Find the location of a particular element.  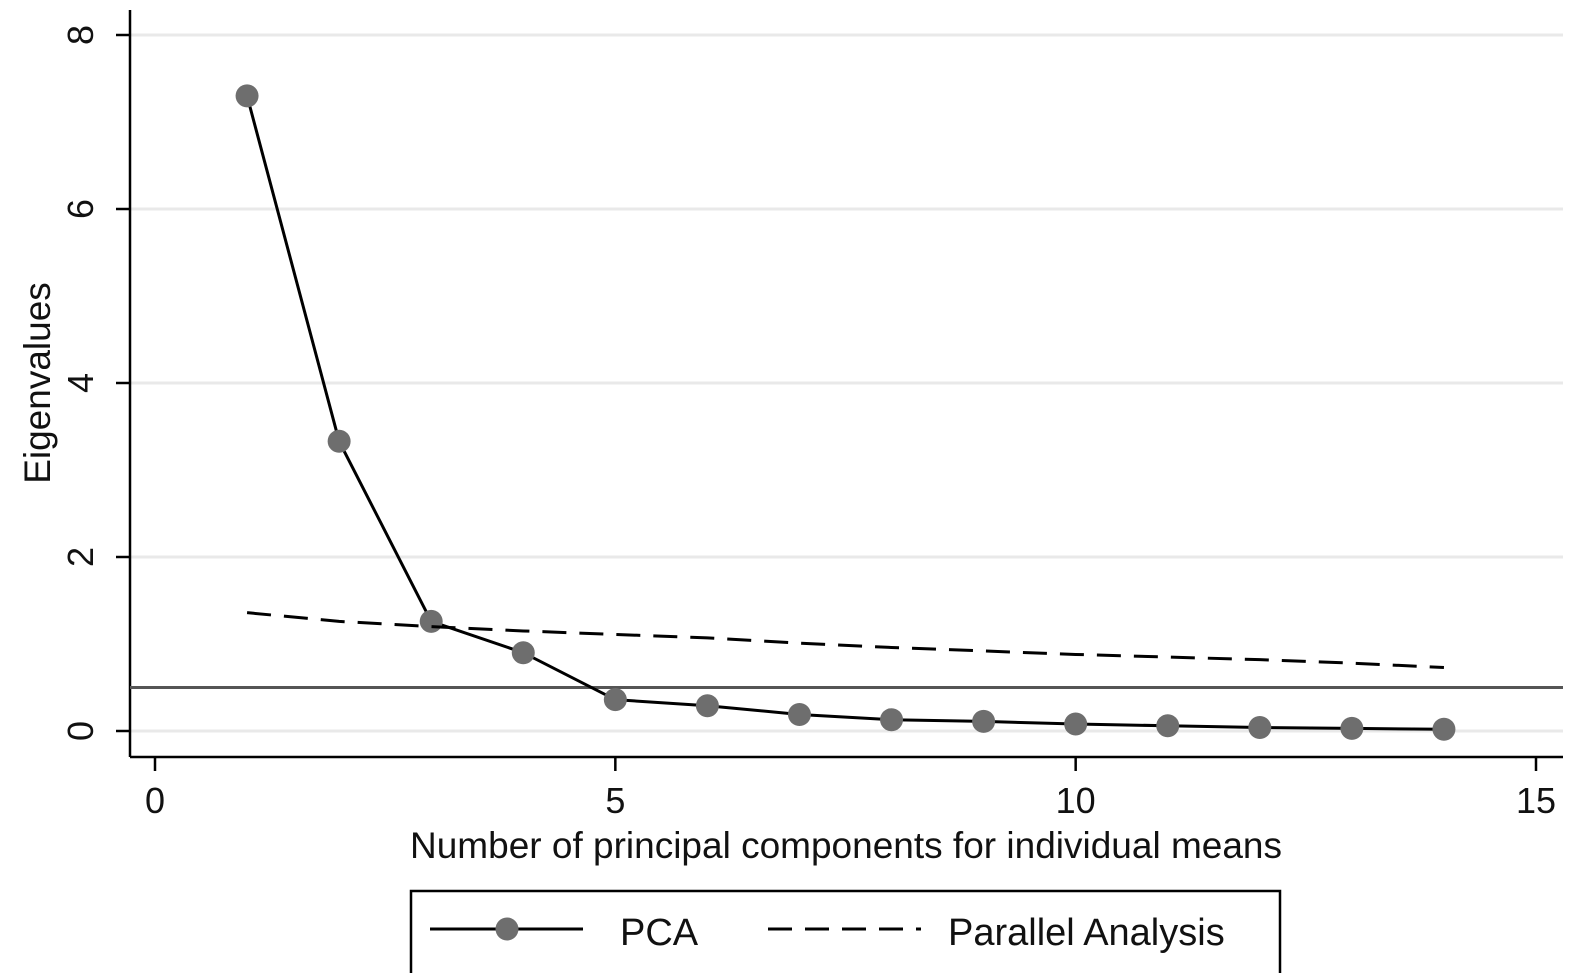

parallel-analysis-line is located at coordinates (845, 640).